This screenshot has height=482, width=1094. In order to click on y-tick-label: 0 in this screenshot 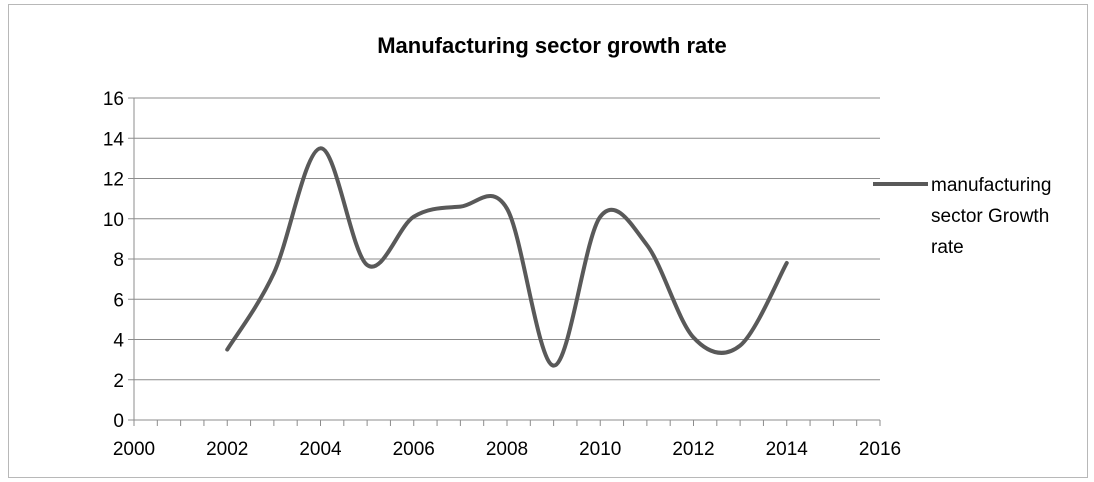, I will do `click(118, 421)`.